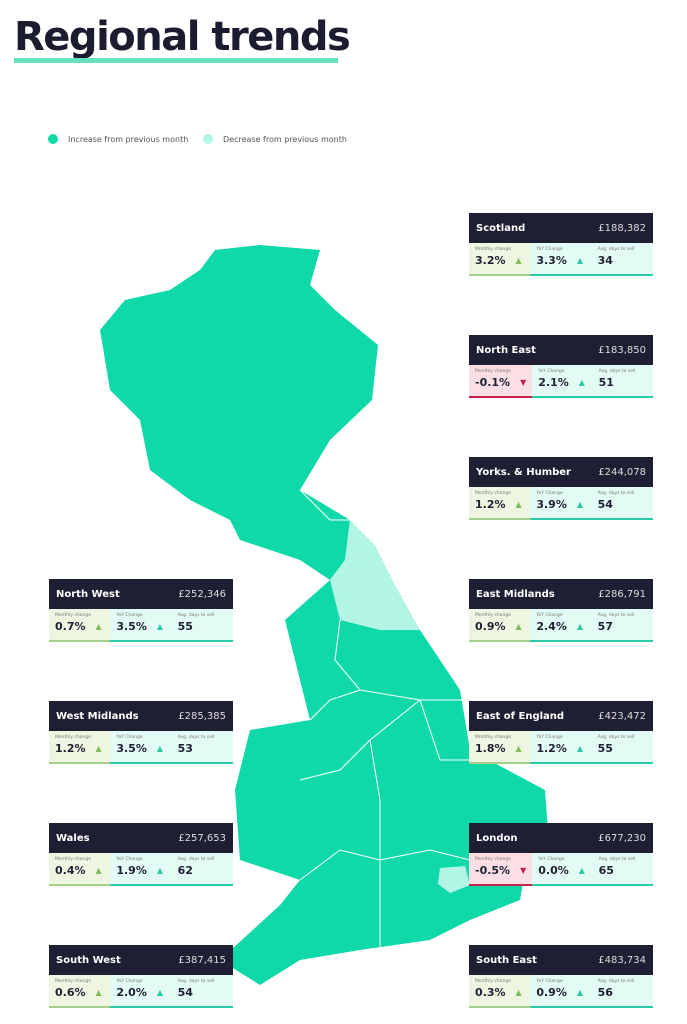  What do you see at coordinates (497, 838) in the screenshot?
I see `region-name: London` at bounding box center [497, 838].